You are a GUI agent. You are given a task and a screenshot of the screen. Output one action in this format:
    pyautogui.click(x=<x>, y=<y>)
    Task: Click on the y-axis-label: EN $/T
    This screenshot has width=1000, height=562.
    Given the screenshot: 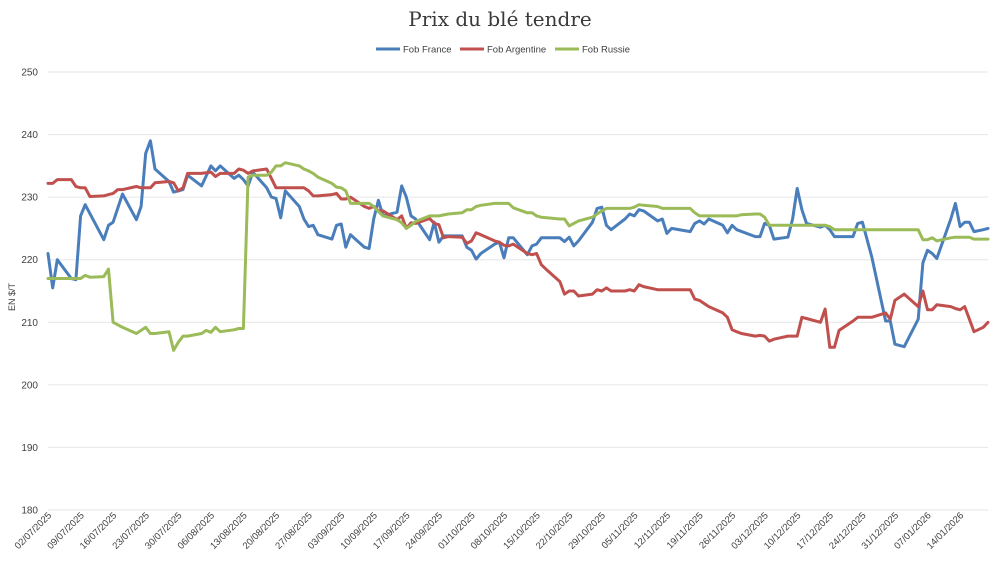 What is the action you would take?
    pyautogui.click(x=12, y=296)
    